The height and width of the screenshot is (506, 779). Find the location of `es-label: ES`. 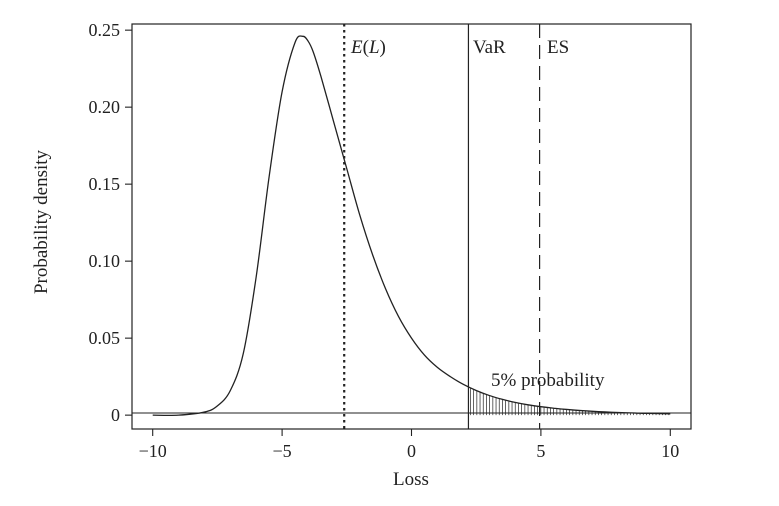

es-label: ES is located at coordinates (558, 47).